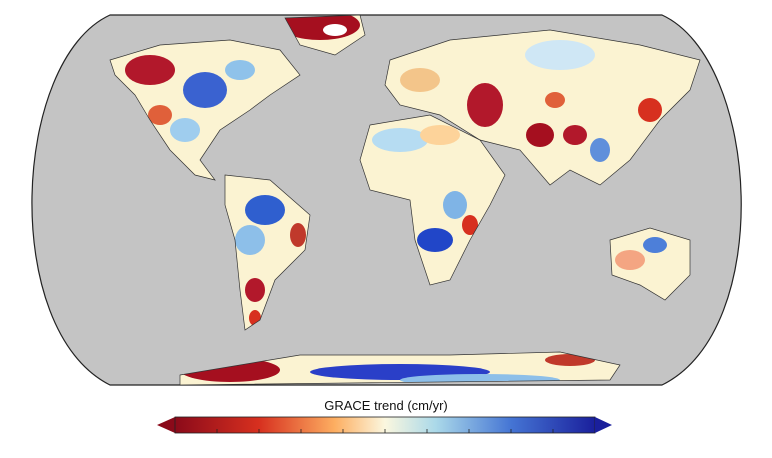 The image size is (772, 458). I want to click on colorbar: GRACE trend (cm/yr), so click(384, 416).